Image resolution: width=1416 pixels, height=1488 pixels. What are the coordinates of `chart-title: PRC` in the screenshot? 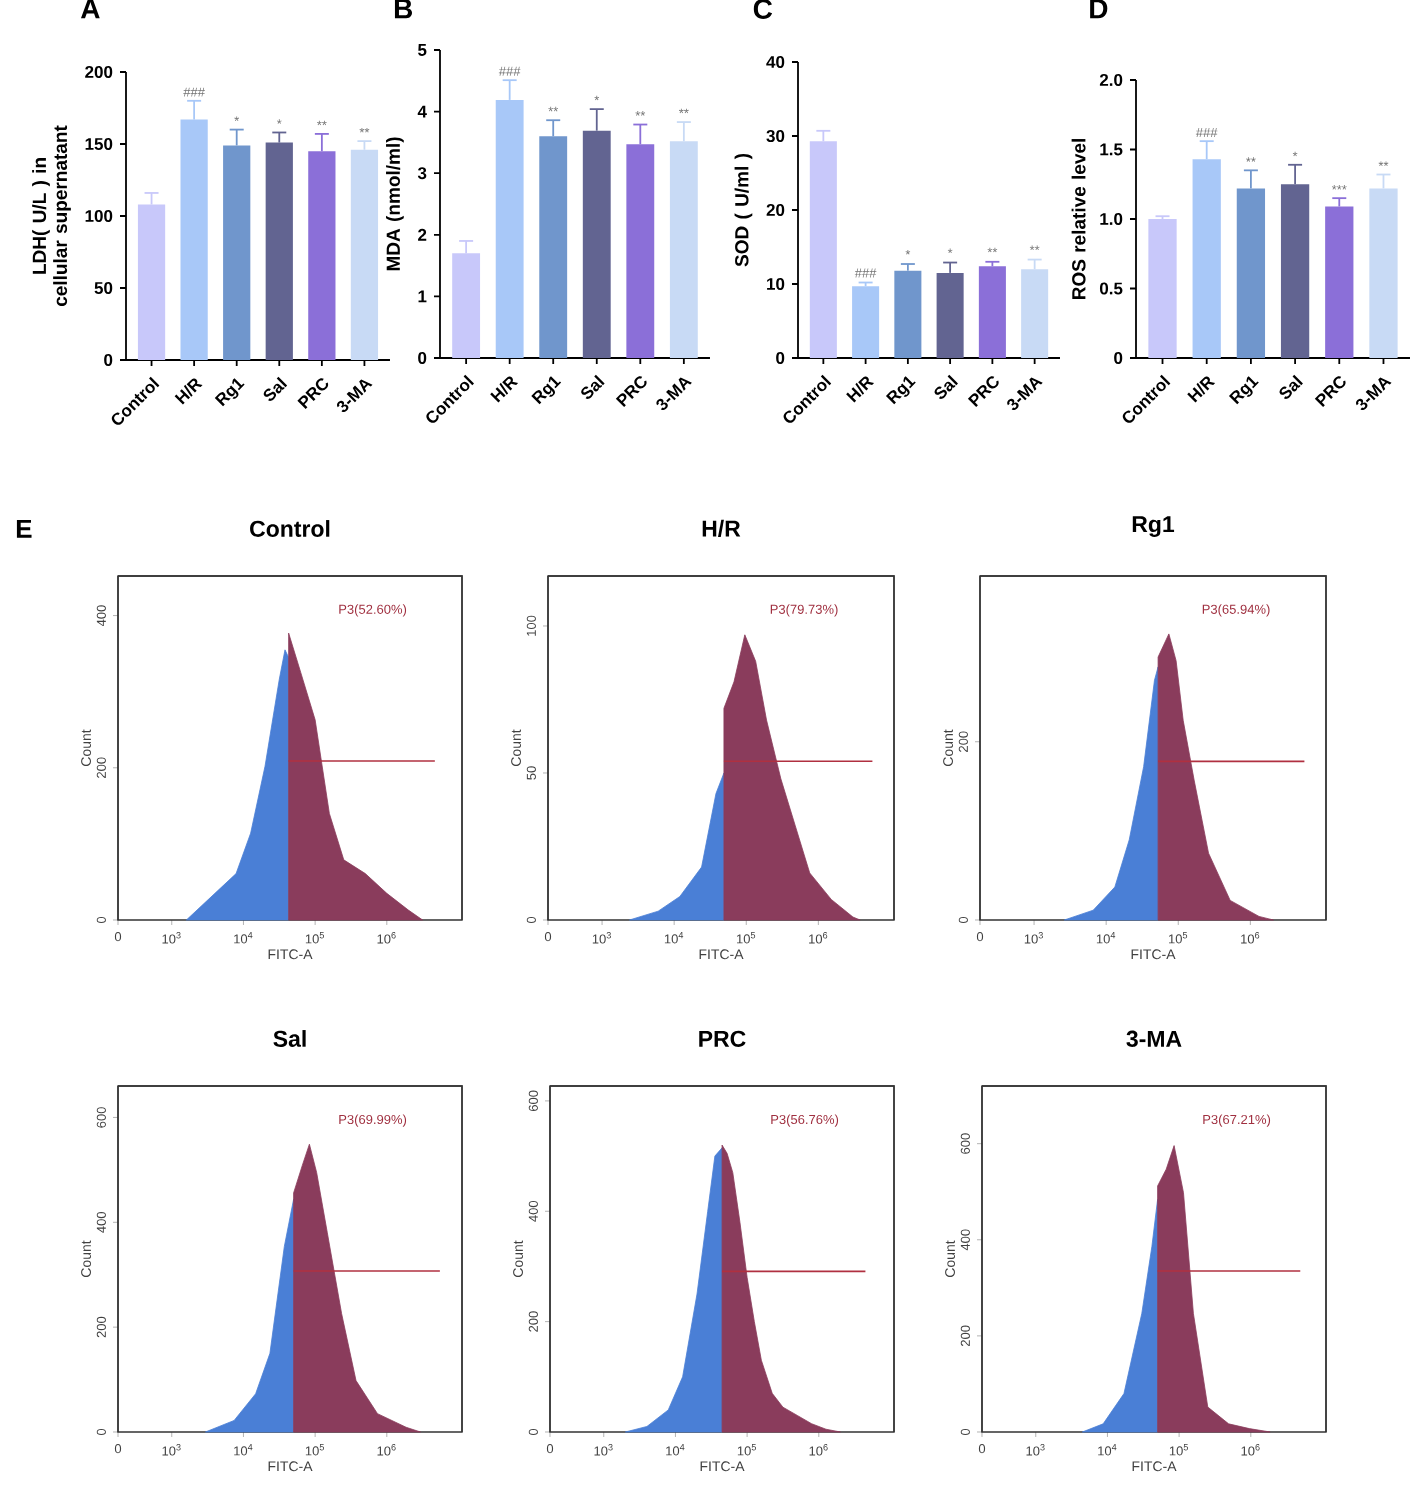 It's located at (722, 1038).